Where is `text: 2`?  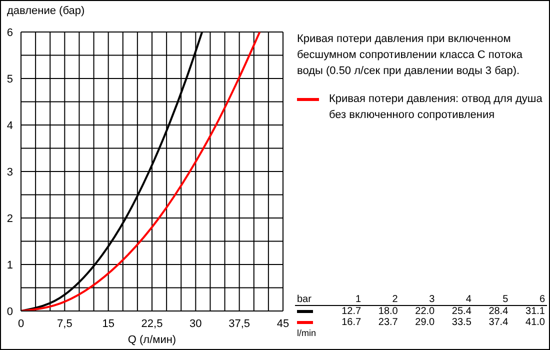 text: 2 is located at coordinates (395, 300).